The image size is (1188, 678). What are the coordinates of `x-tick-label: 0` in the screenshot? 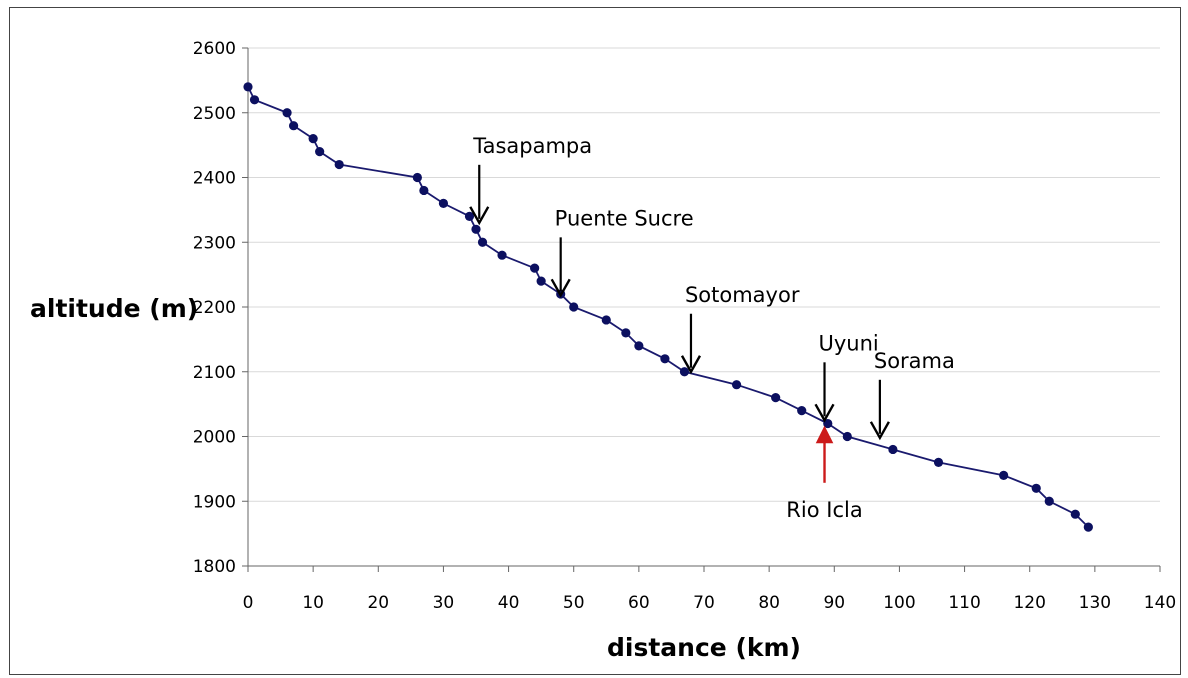 It's located at (248, 603).